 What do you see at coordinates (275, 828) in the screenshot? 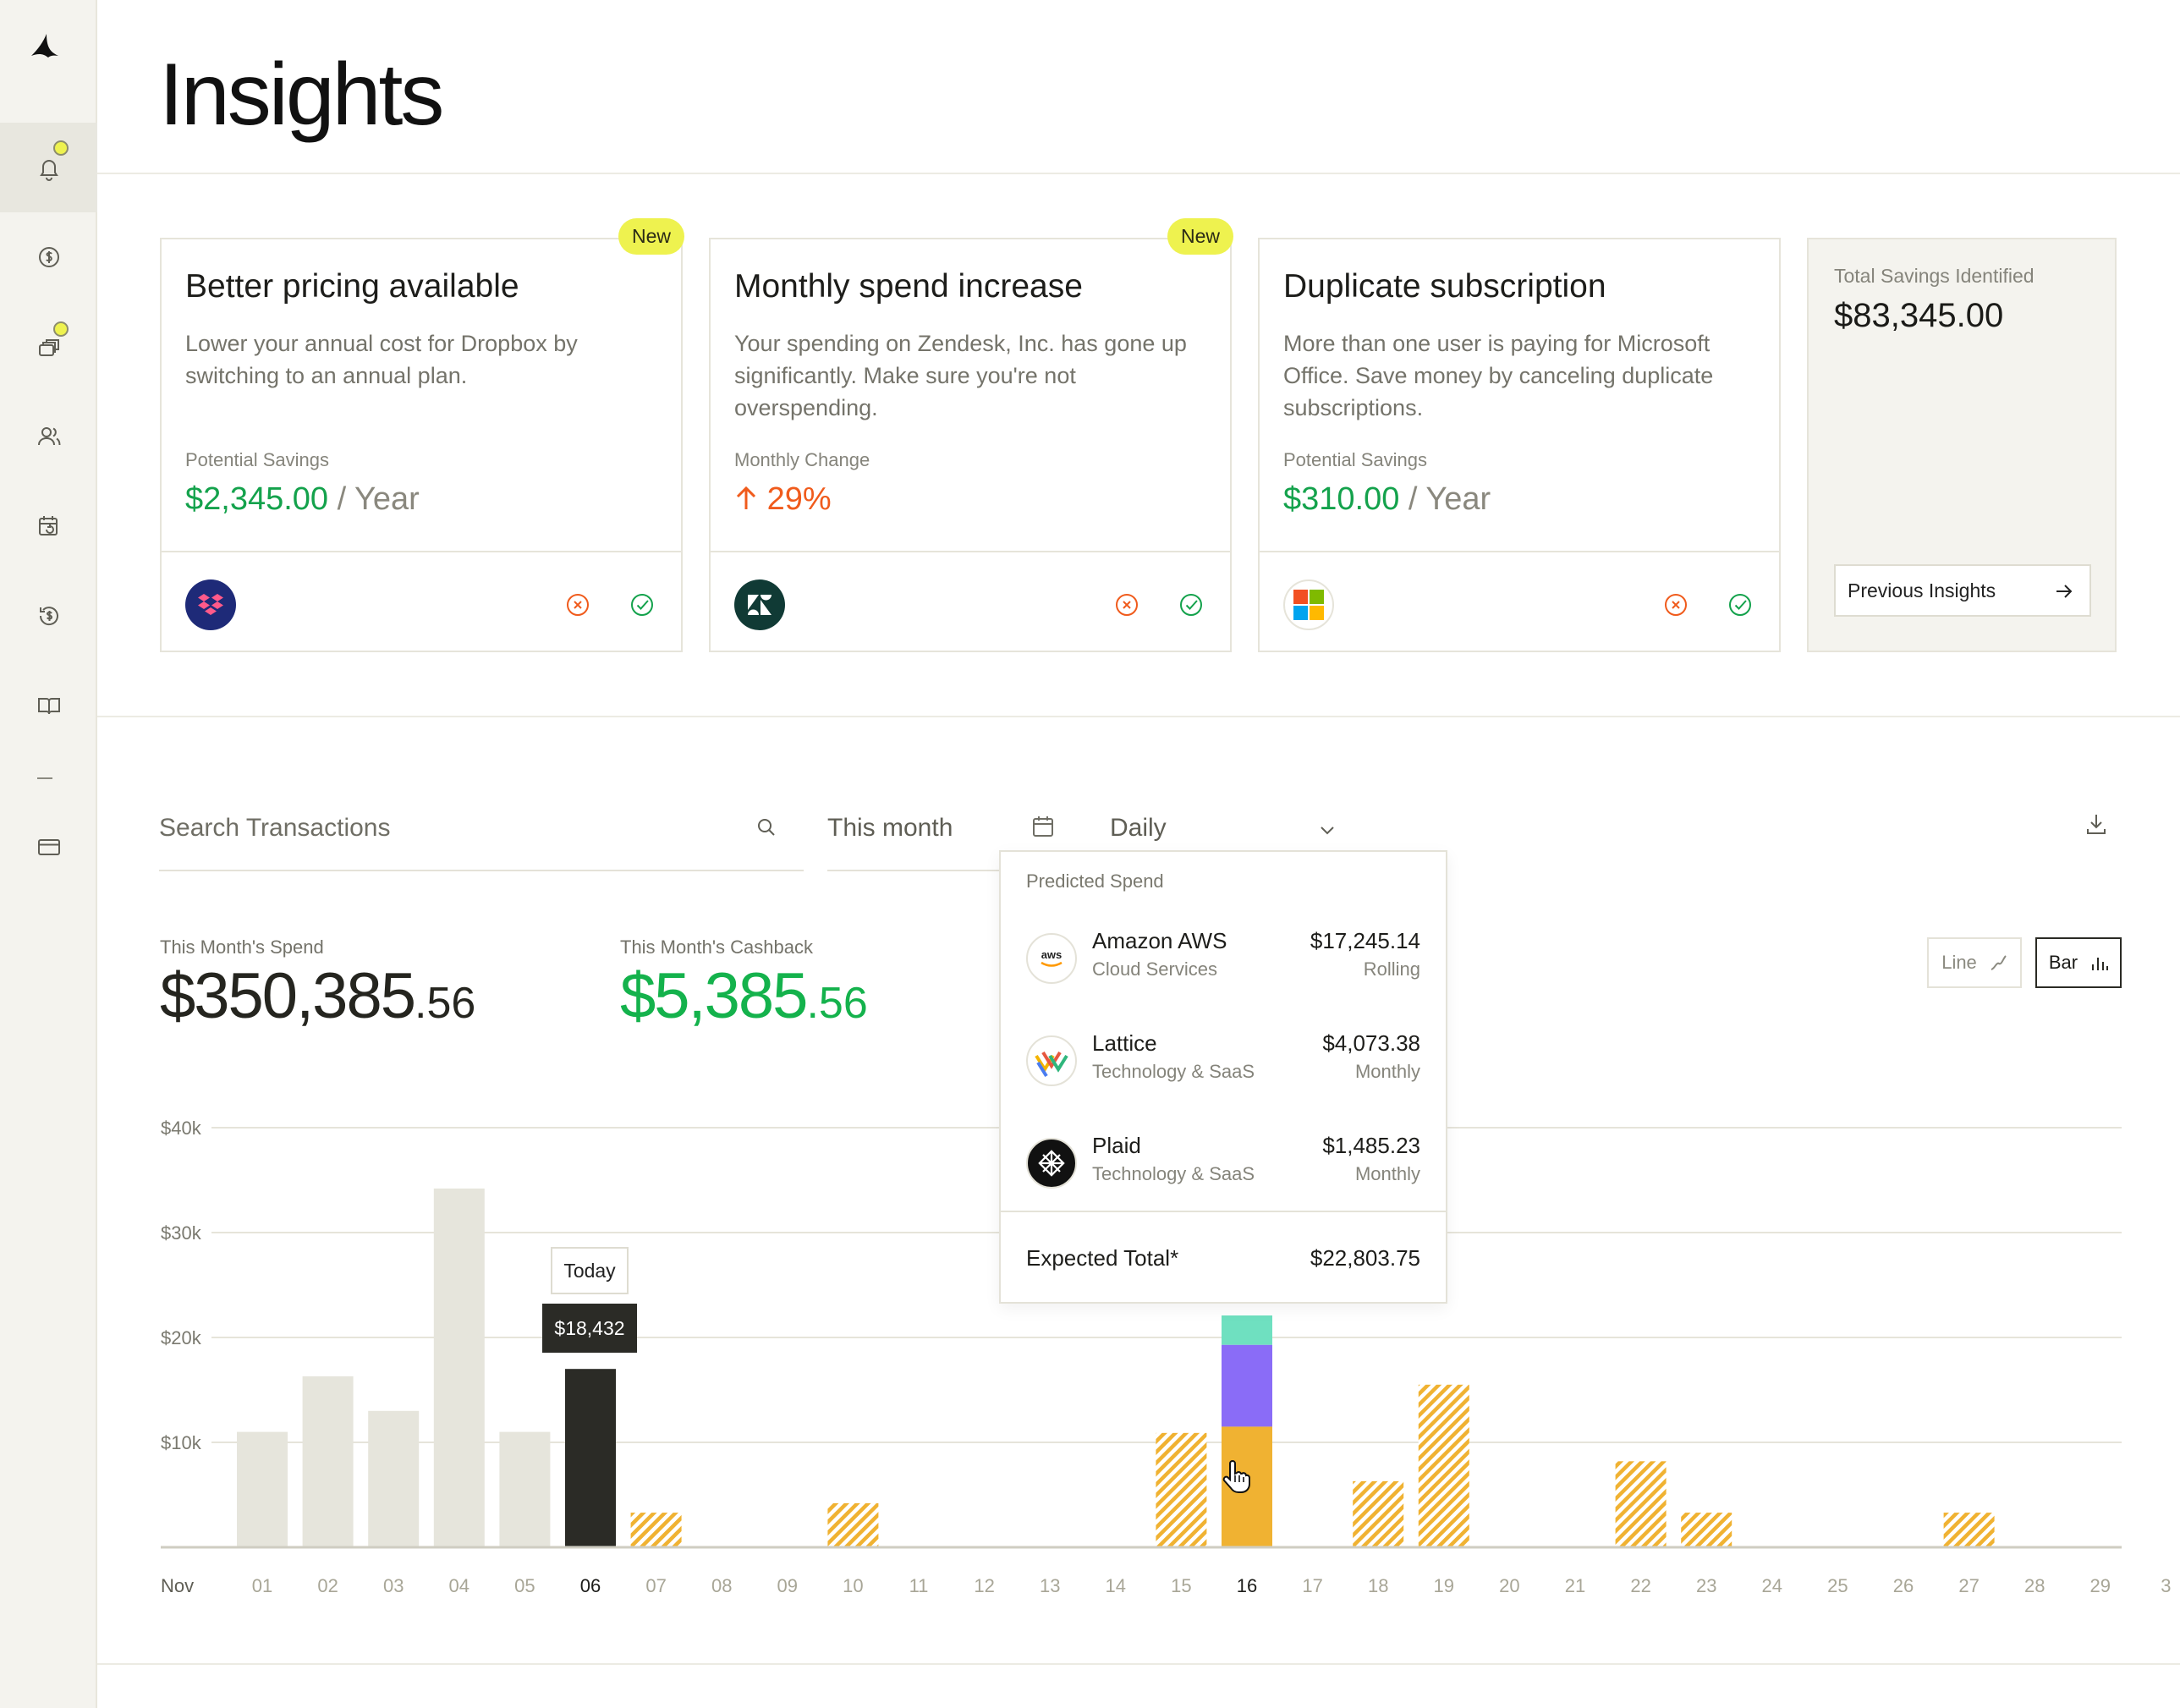
I see `search-input: Search Transactions` at bounding box center [275, 828].